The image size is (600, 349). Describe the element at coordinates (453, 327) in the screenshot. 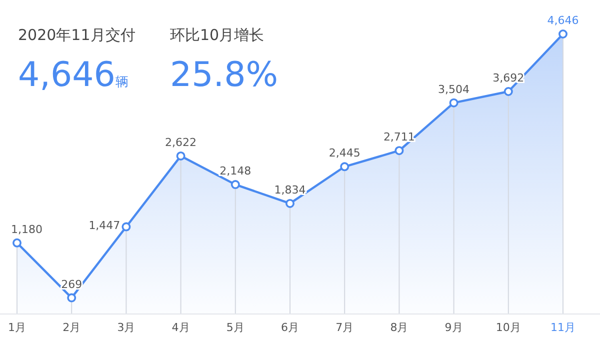

I see `x-tick-label: 9月` at that location.